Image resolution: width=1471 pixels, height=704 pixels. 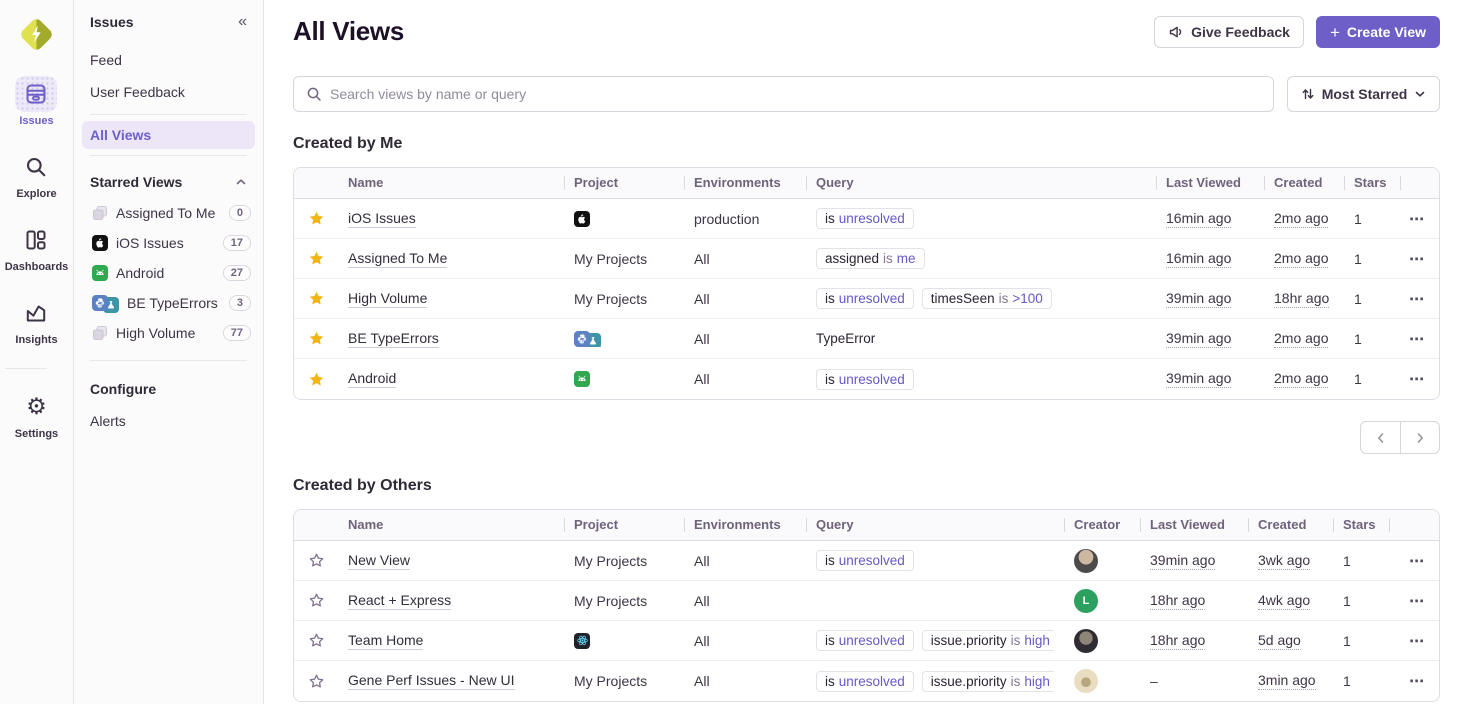 What do you see at coordinates (36, 240) in the screenshot?
I see `dashboards-icon` at bounding box center [36, 240].